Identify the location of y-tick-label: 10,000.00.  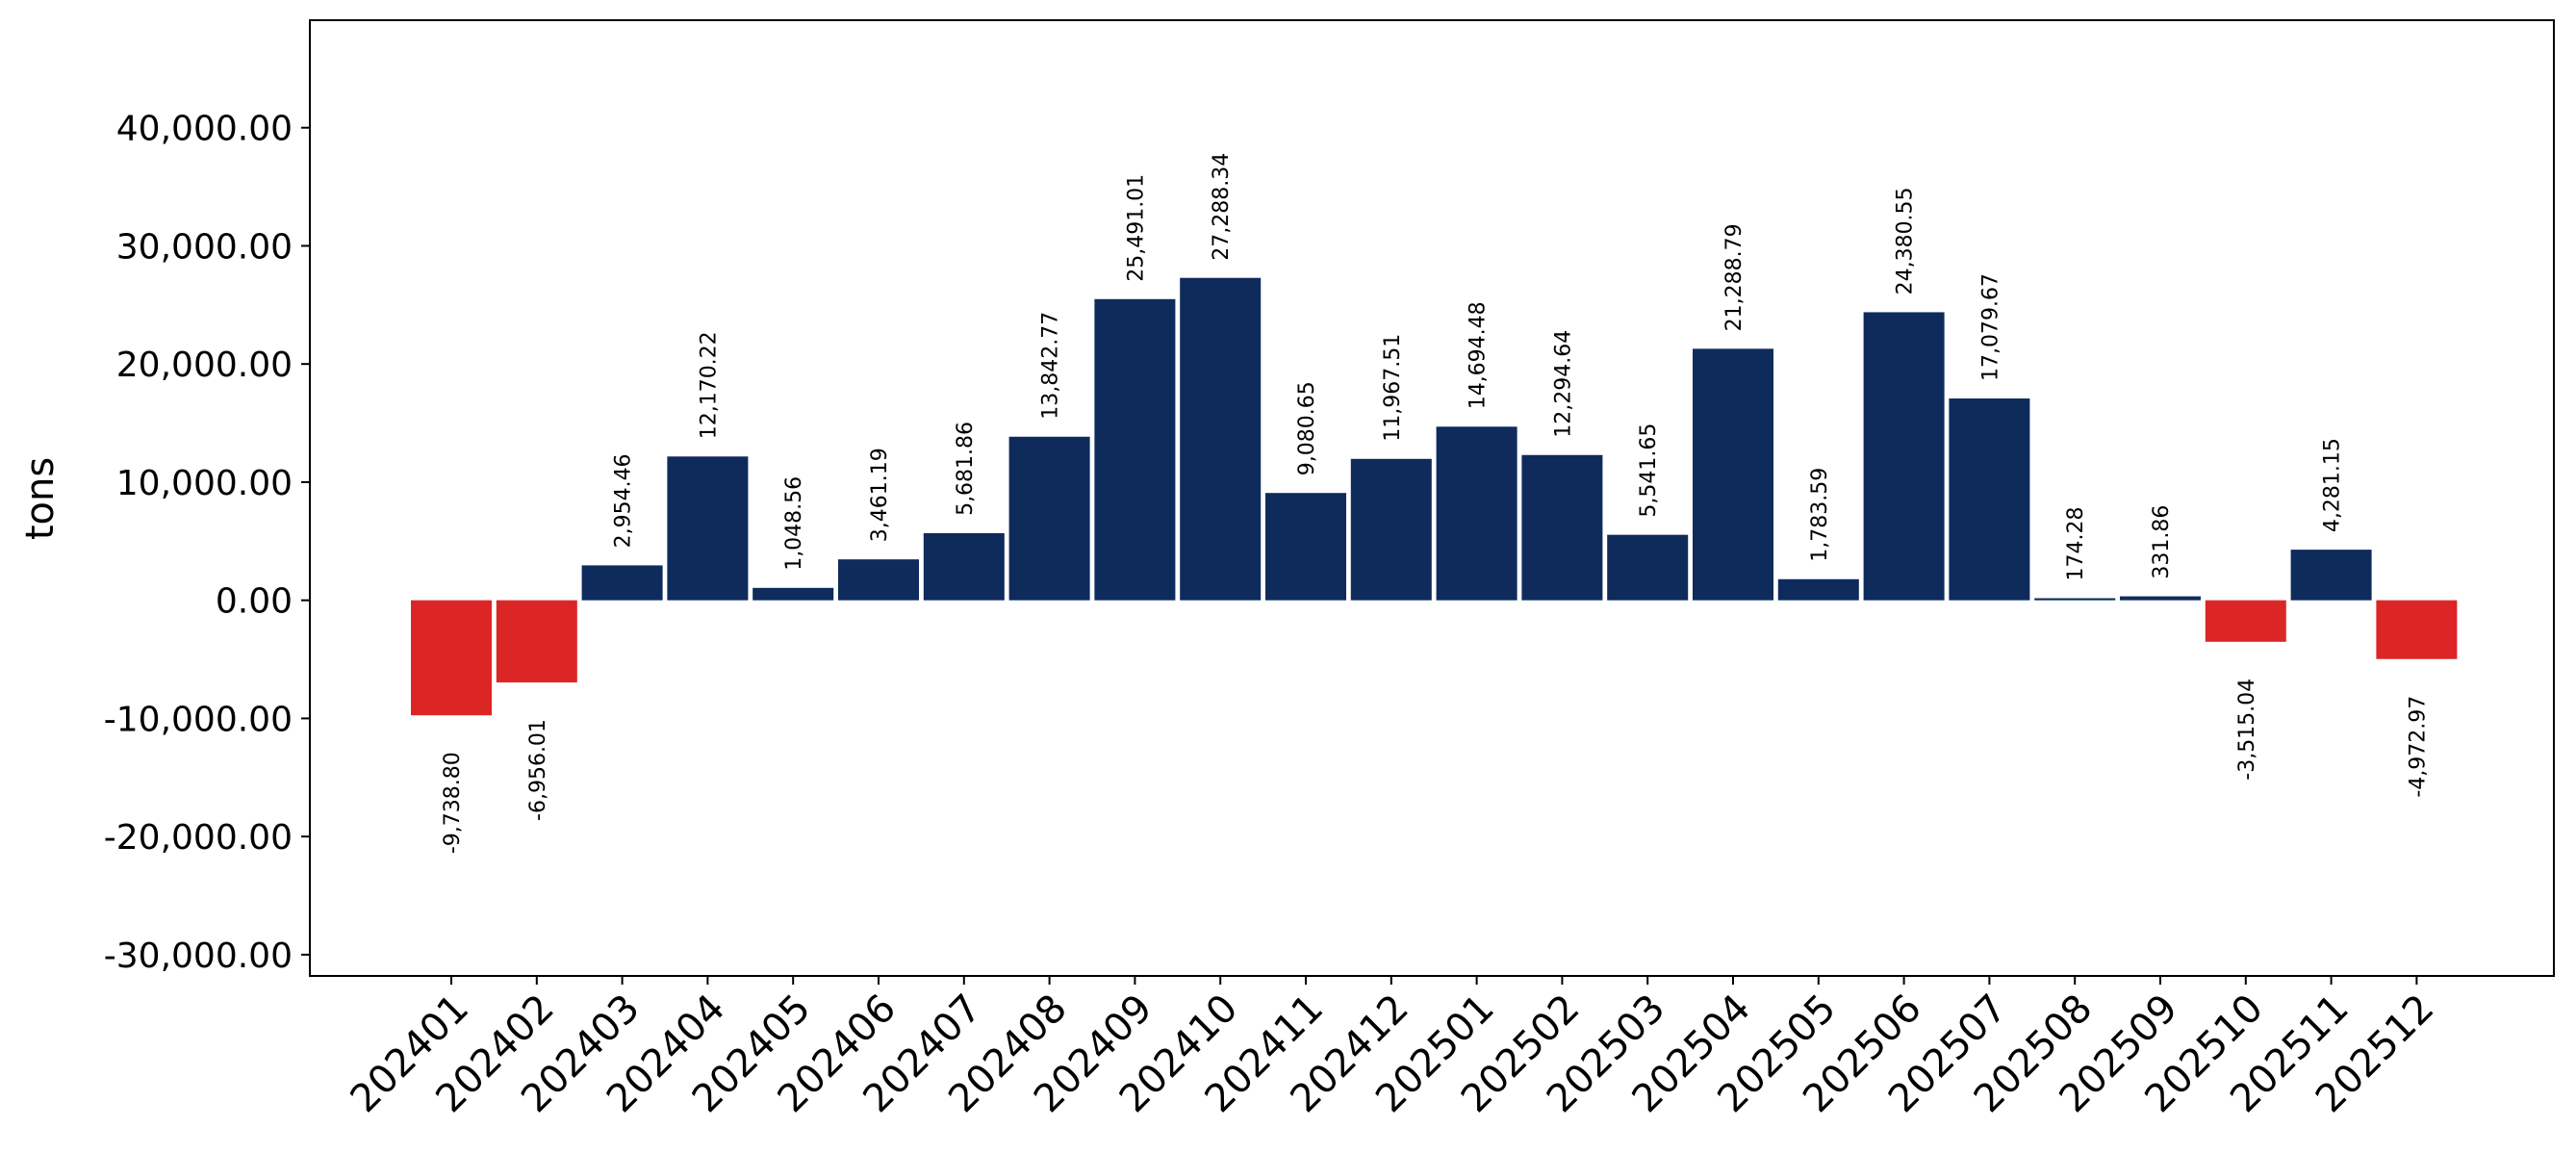
(204, 483).